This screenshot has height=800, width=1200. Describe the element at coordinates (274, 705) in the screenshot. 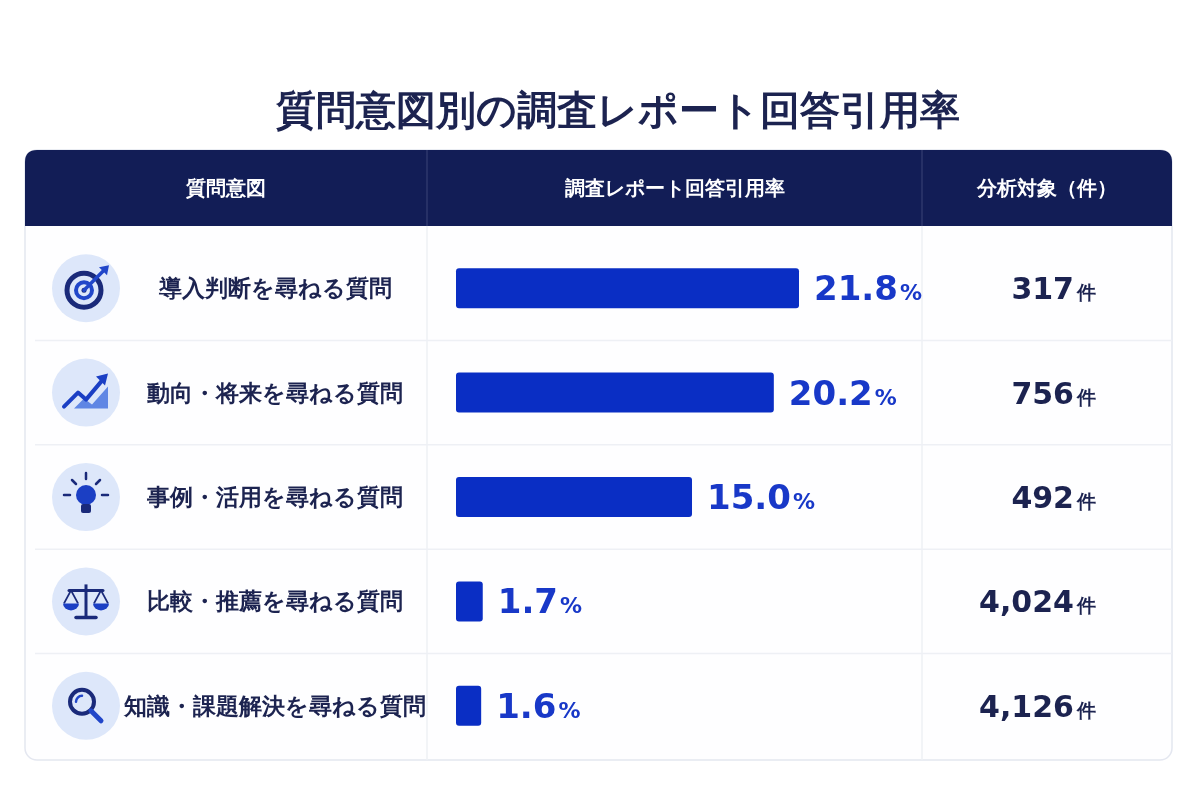

I see `y-tick-label: 知識・課題解決を尋ねる質問` at that location.